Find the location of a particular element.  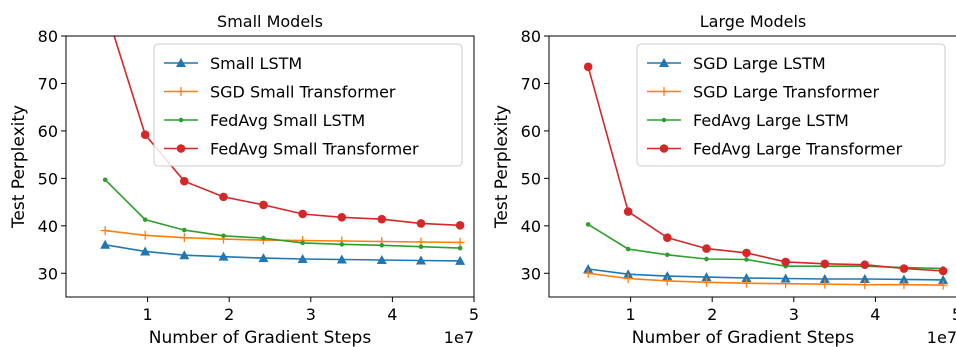

series-fedavg-large-lstm is located at coordinates (765, 246).